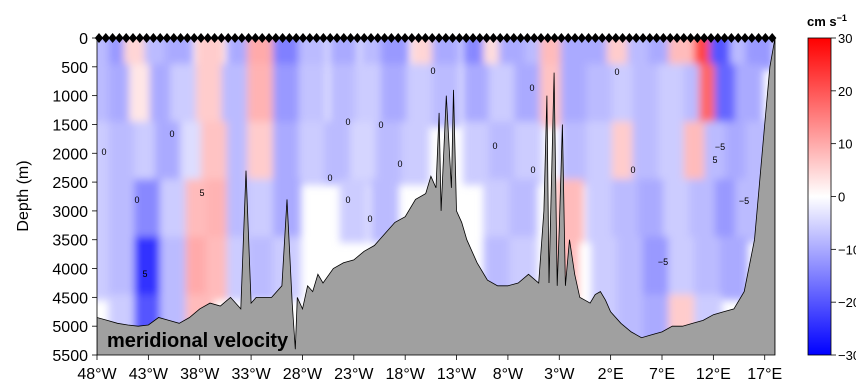 The width and height of the screenshot is (856, 385). I want to click on station-markers, so click(435, 38).